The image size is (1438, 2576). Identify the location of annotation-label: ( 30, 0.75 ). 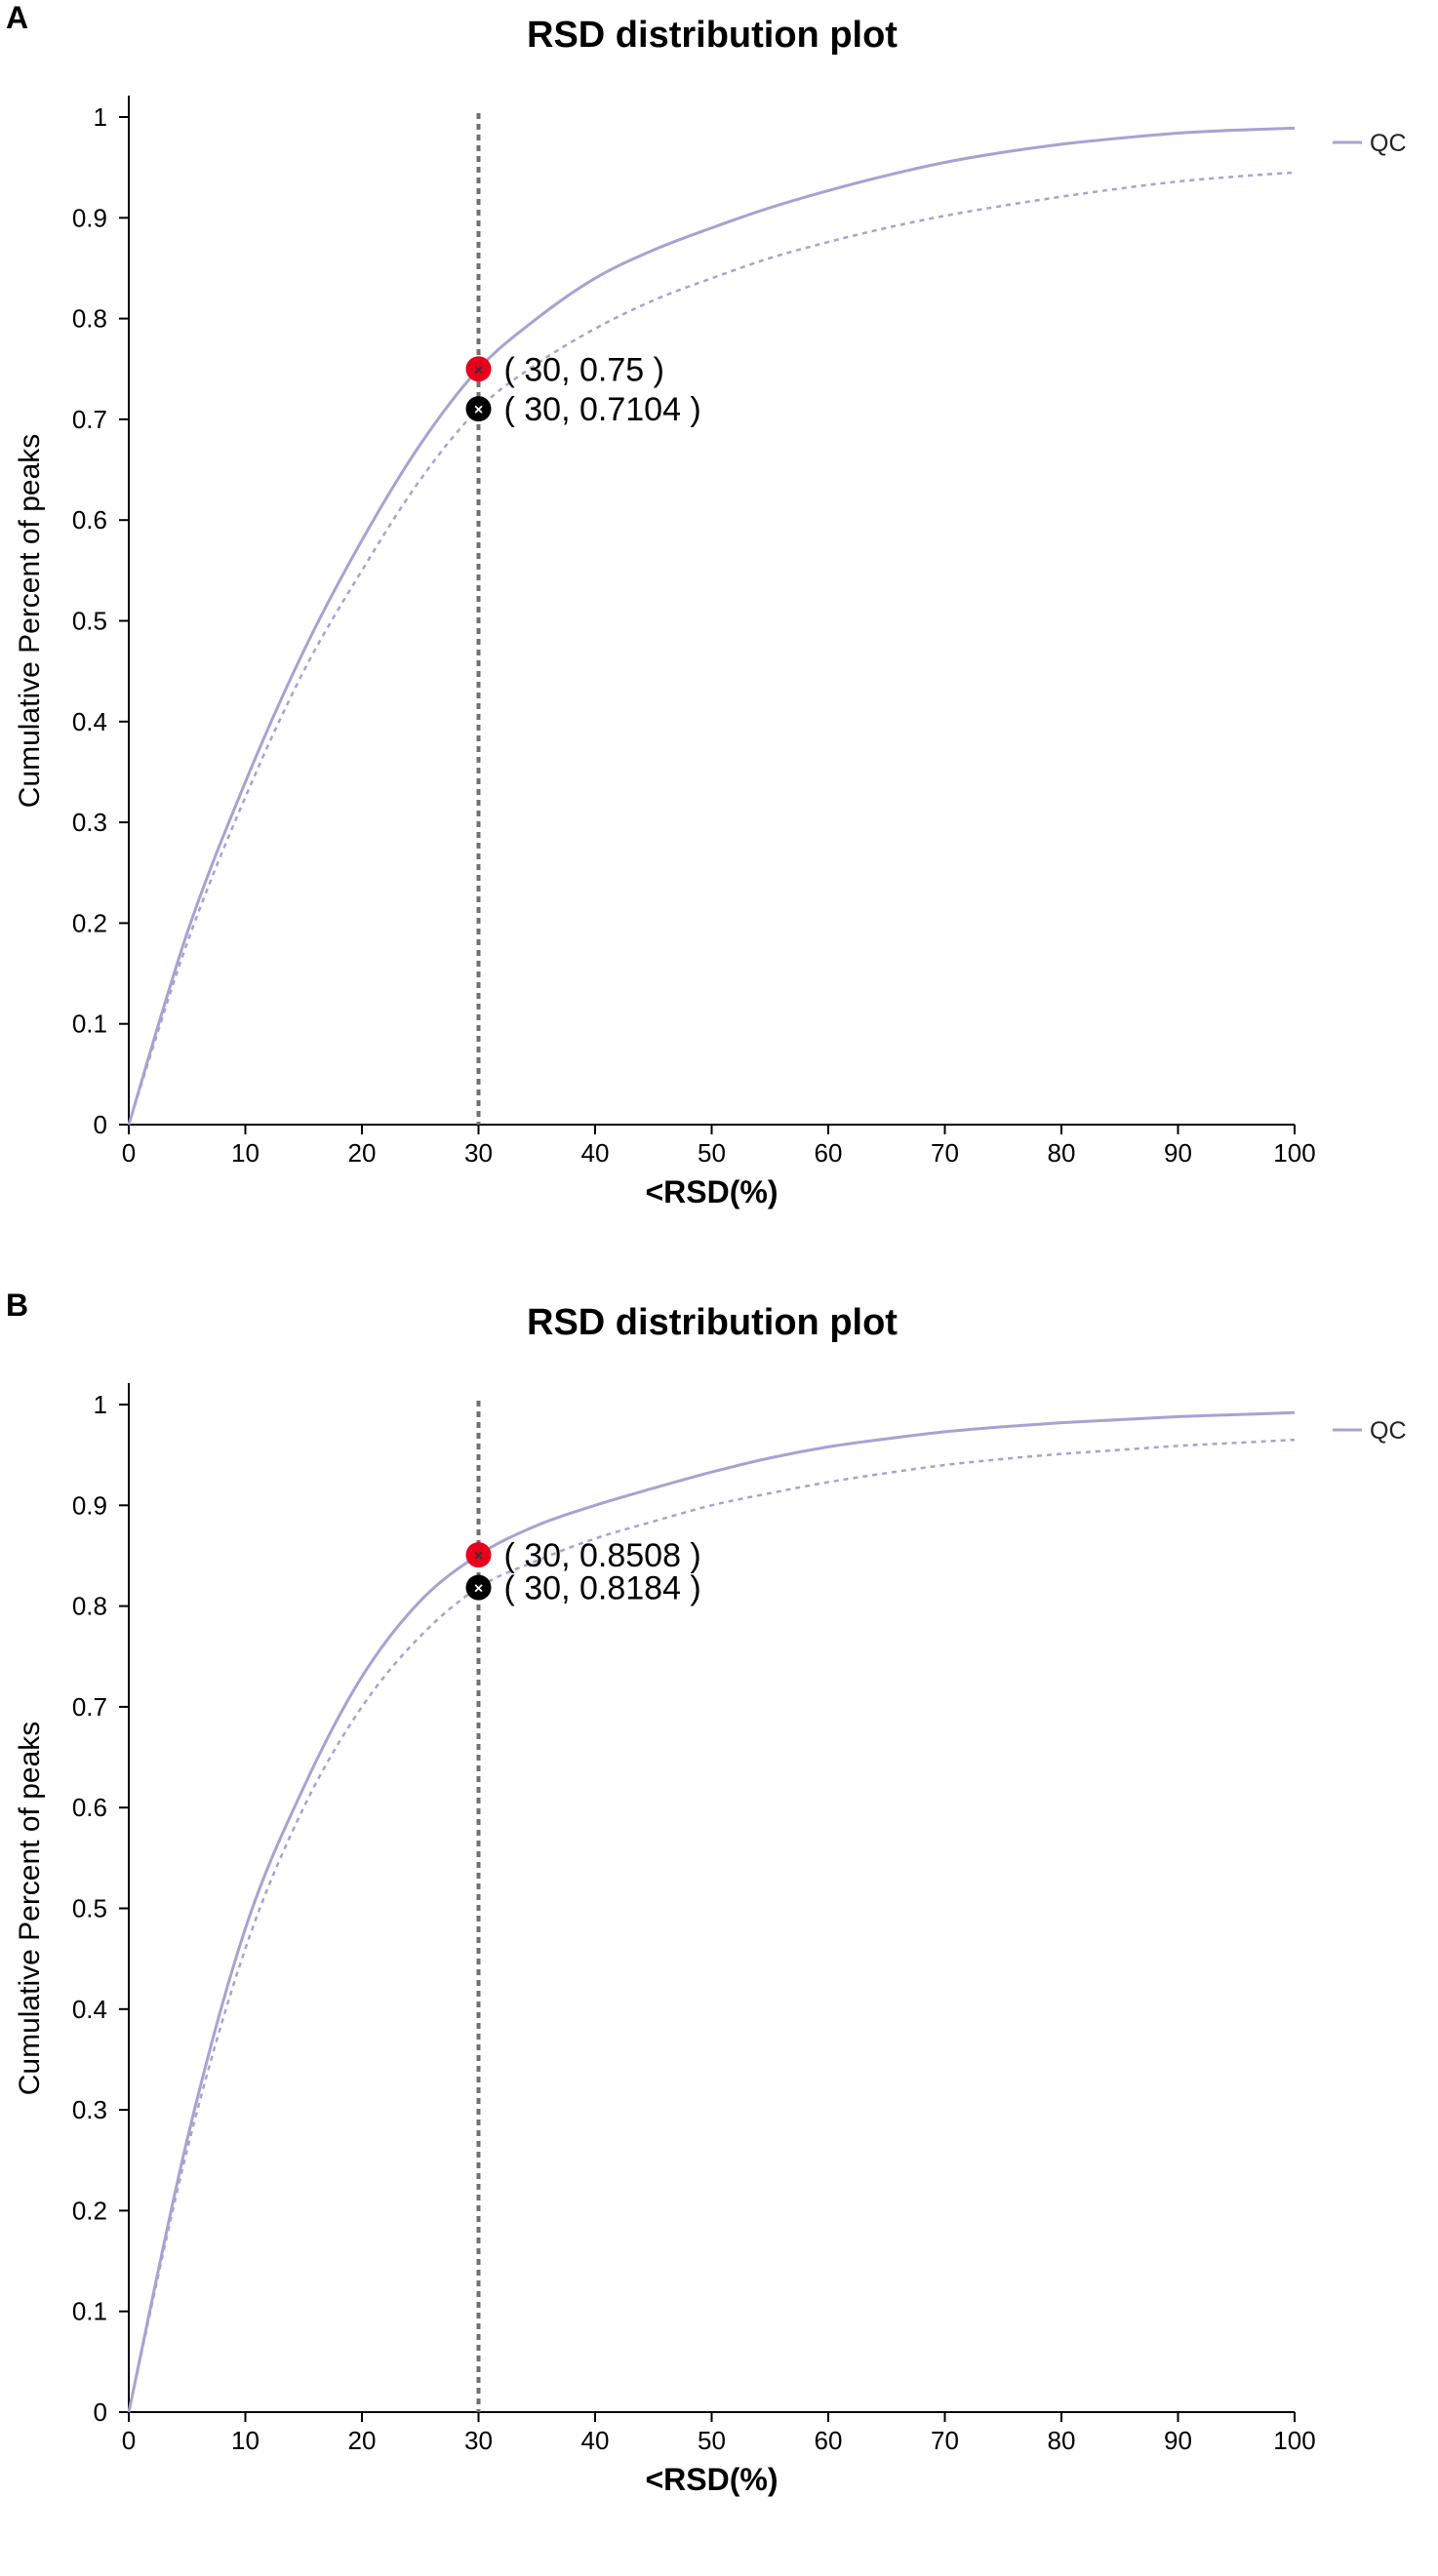
(584, 369).